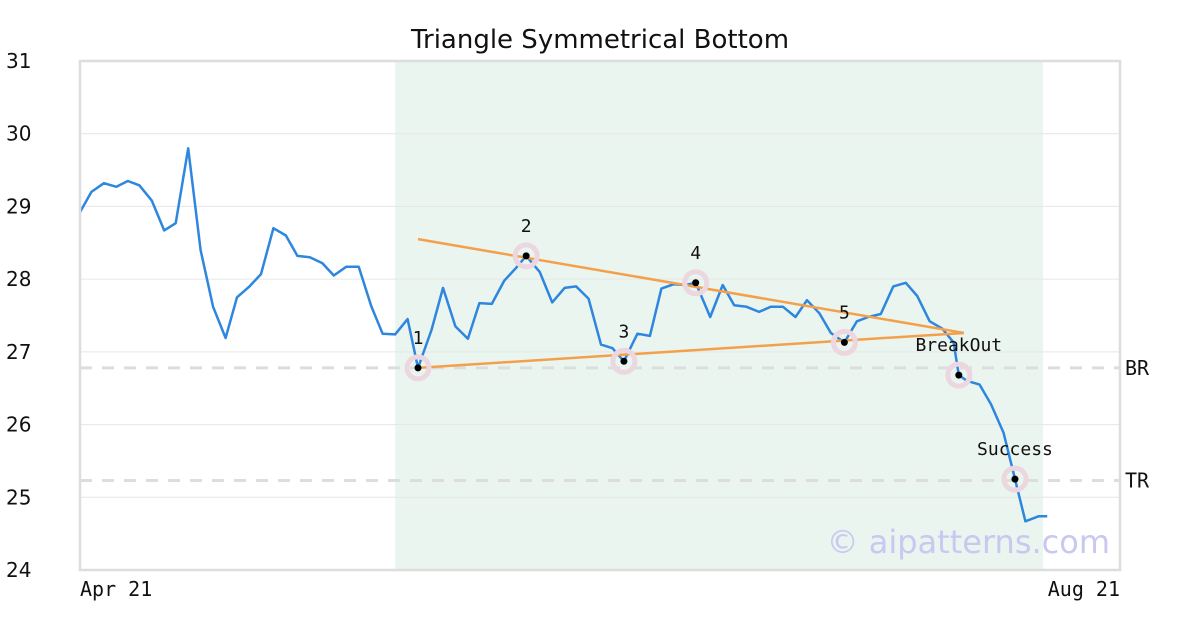 The width and height of the screenshot is (1200, 630). What do you see at coordinates (1137, 481) in the screenshot?
I see `level-label: TR` at bounding box center [1137, 481].